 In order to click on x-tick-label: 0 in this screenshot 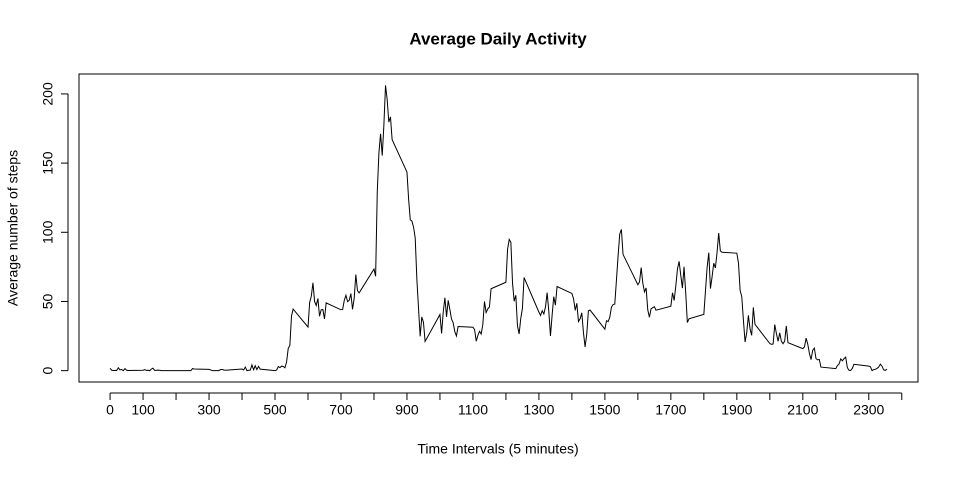, I will do `click(110, 410)`.